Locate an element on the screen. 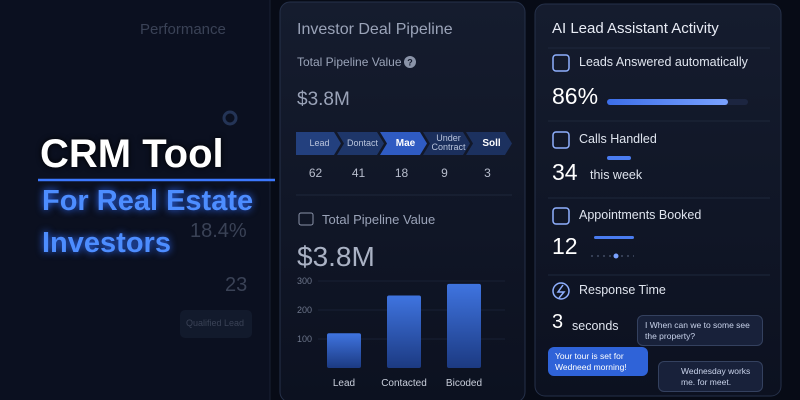 This screenshot has height=400, width=800. chat-bubble: Wednesday works me. for meet. is located at coordinates (710, 377).